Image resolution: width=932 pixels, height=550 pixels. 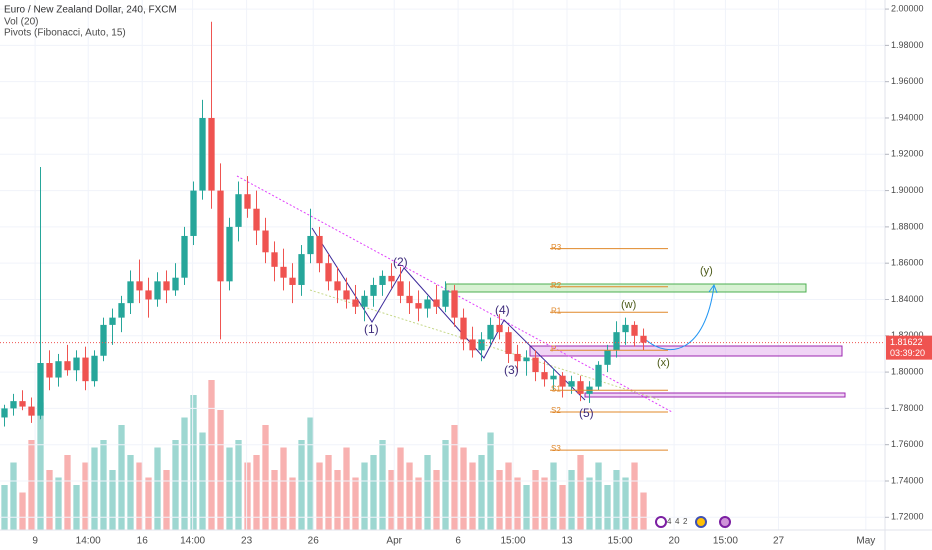 What do you see at coordinates (706, 271) in the screenshot?
I see `wave-label: (y)` at bounding box center [706, 271].